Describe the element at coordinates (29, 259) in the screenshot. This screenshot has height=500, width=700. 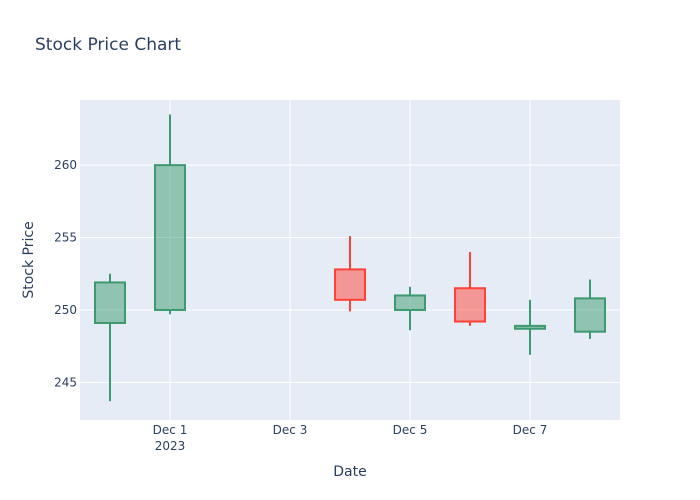
I see `y-axis-title: Stock Price` at that location.